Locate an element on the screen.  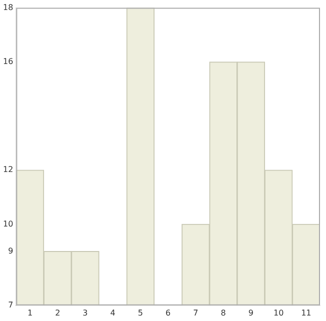
x-tick-label: 9 is located at coordinates (251, 313).